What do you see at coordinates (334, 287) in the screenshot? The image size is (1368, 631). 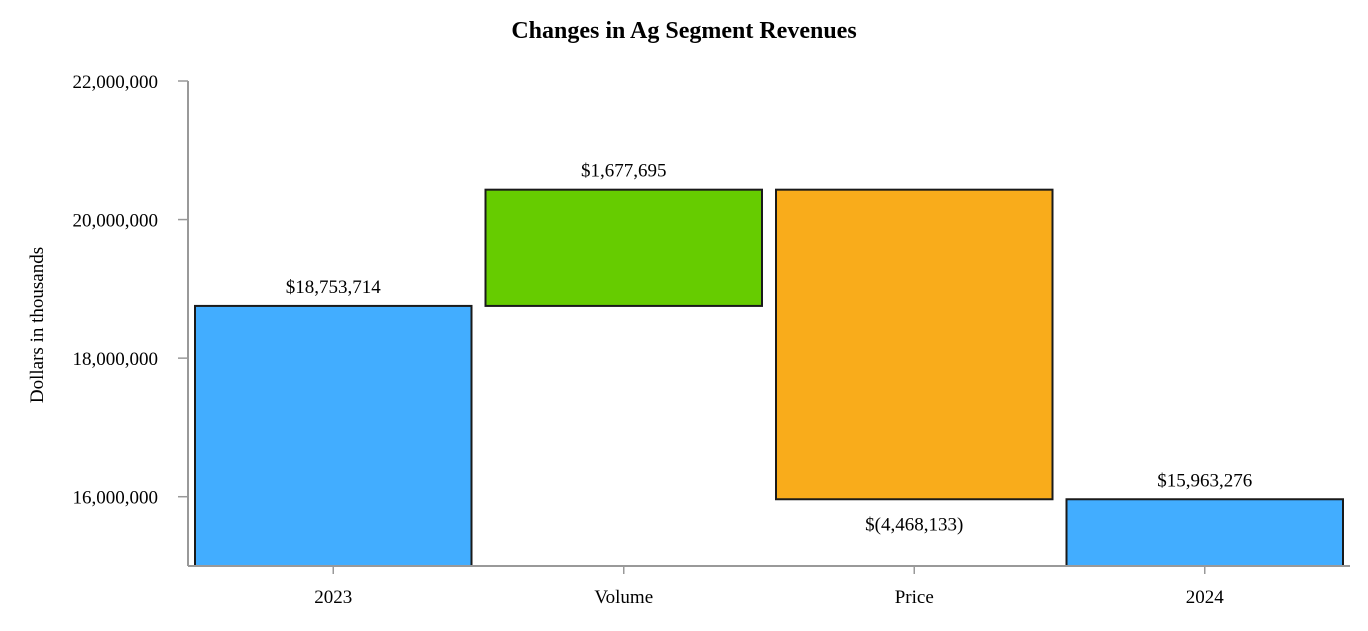 I see `data-label-2023: $18,753,714` at bounding box center [334, 287].